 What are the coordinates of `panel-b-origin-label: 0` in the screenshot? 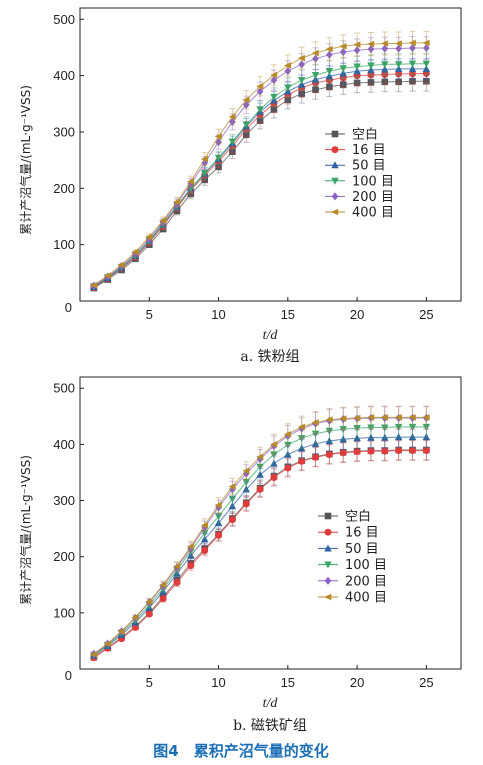 It's located at (68, 675).